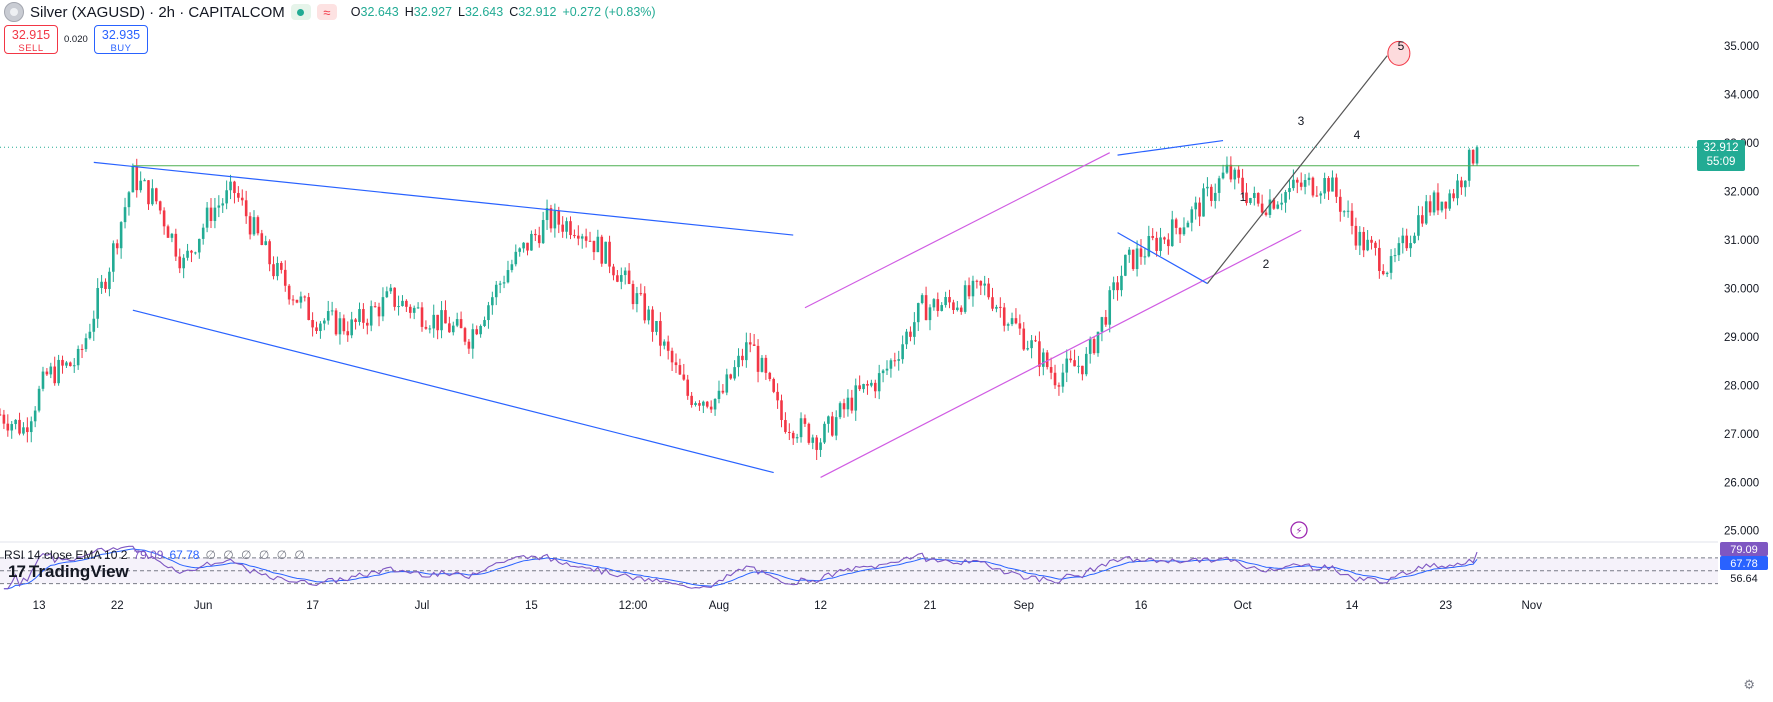 Image resolution: width=1773 pixels, height=702 pixels. Describe the element at coordinates (31, 35) in the screenshot. I see `sell-price: 32.915` at that location.